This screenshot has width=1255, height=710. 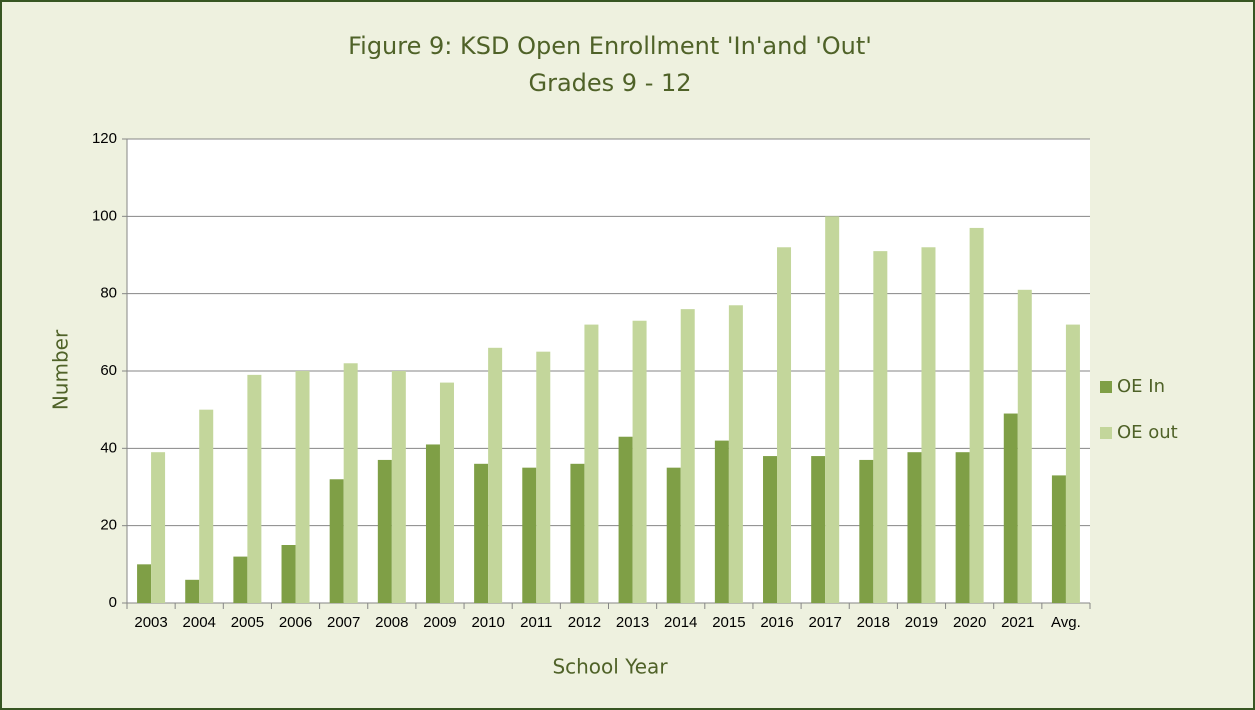 What do you see at coordinates (439, 622) in the screenshot?
I see `x-tick-label: 2009` at bounding box center [439, 622].